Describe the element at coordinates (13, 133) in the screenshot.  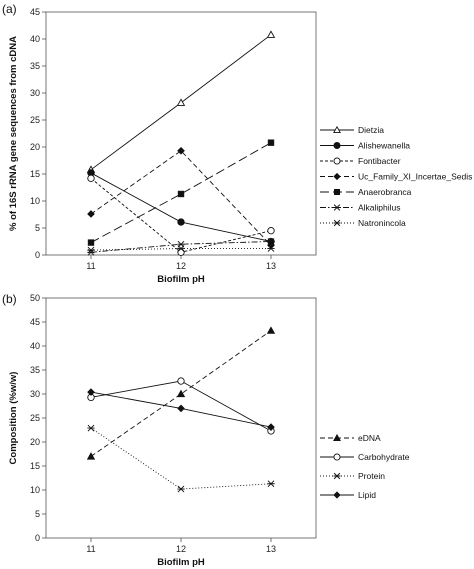
I see `panel-a-y-axis-label: % of 16S rRNA gene sequences from cDNA` at that location.